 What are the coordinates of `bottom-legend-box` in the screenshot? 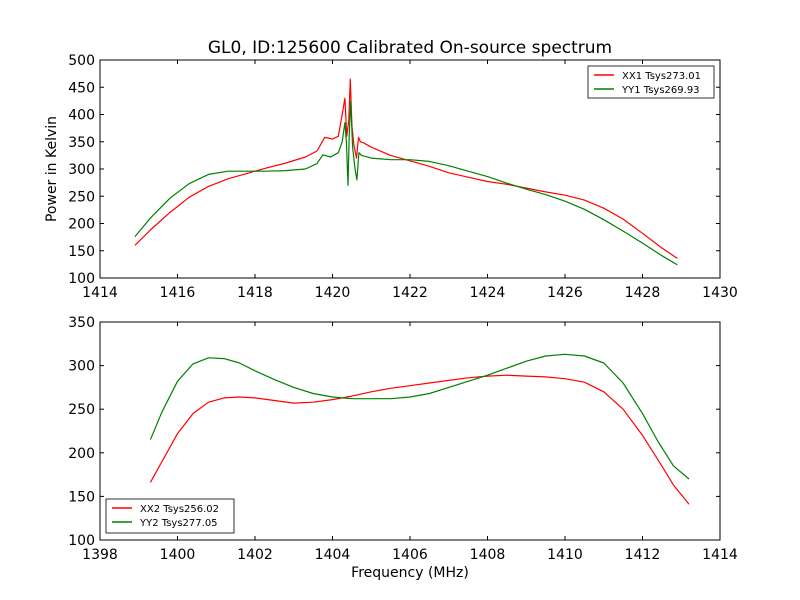 It's located at (170, 516).